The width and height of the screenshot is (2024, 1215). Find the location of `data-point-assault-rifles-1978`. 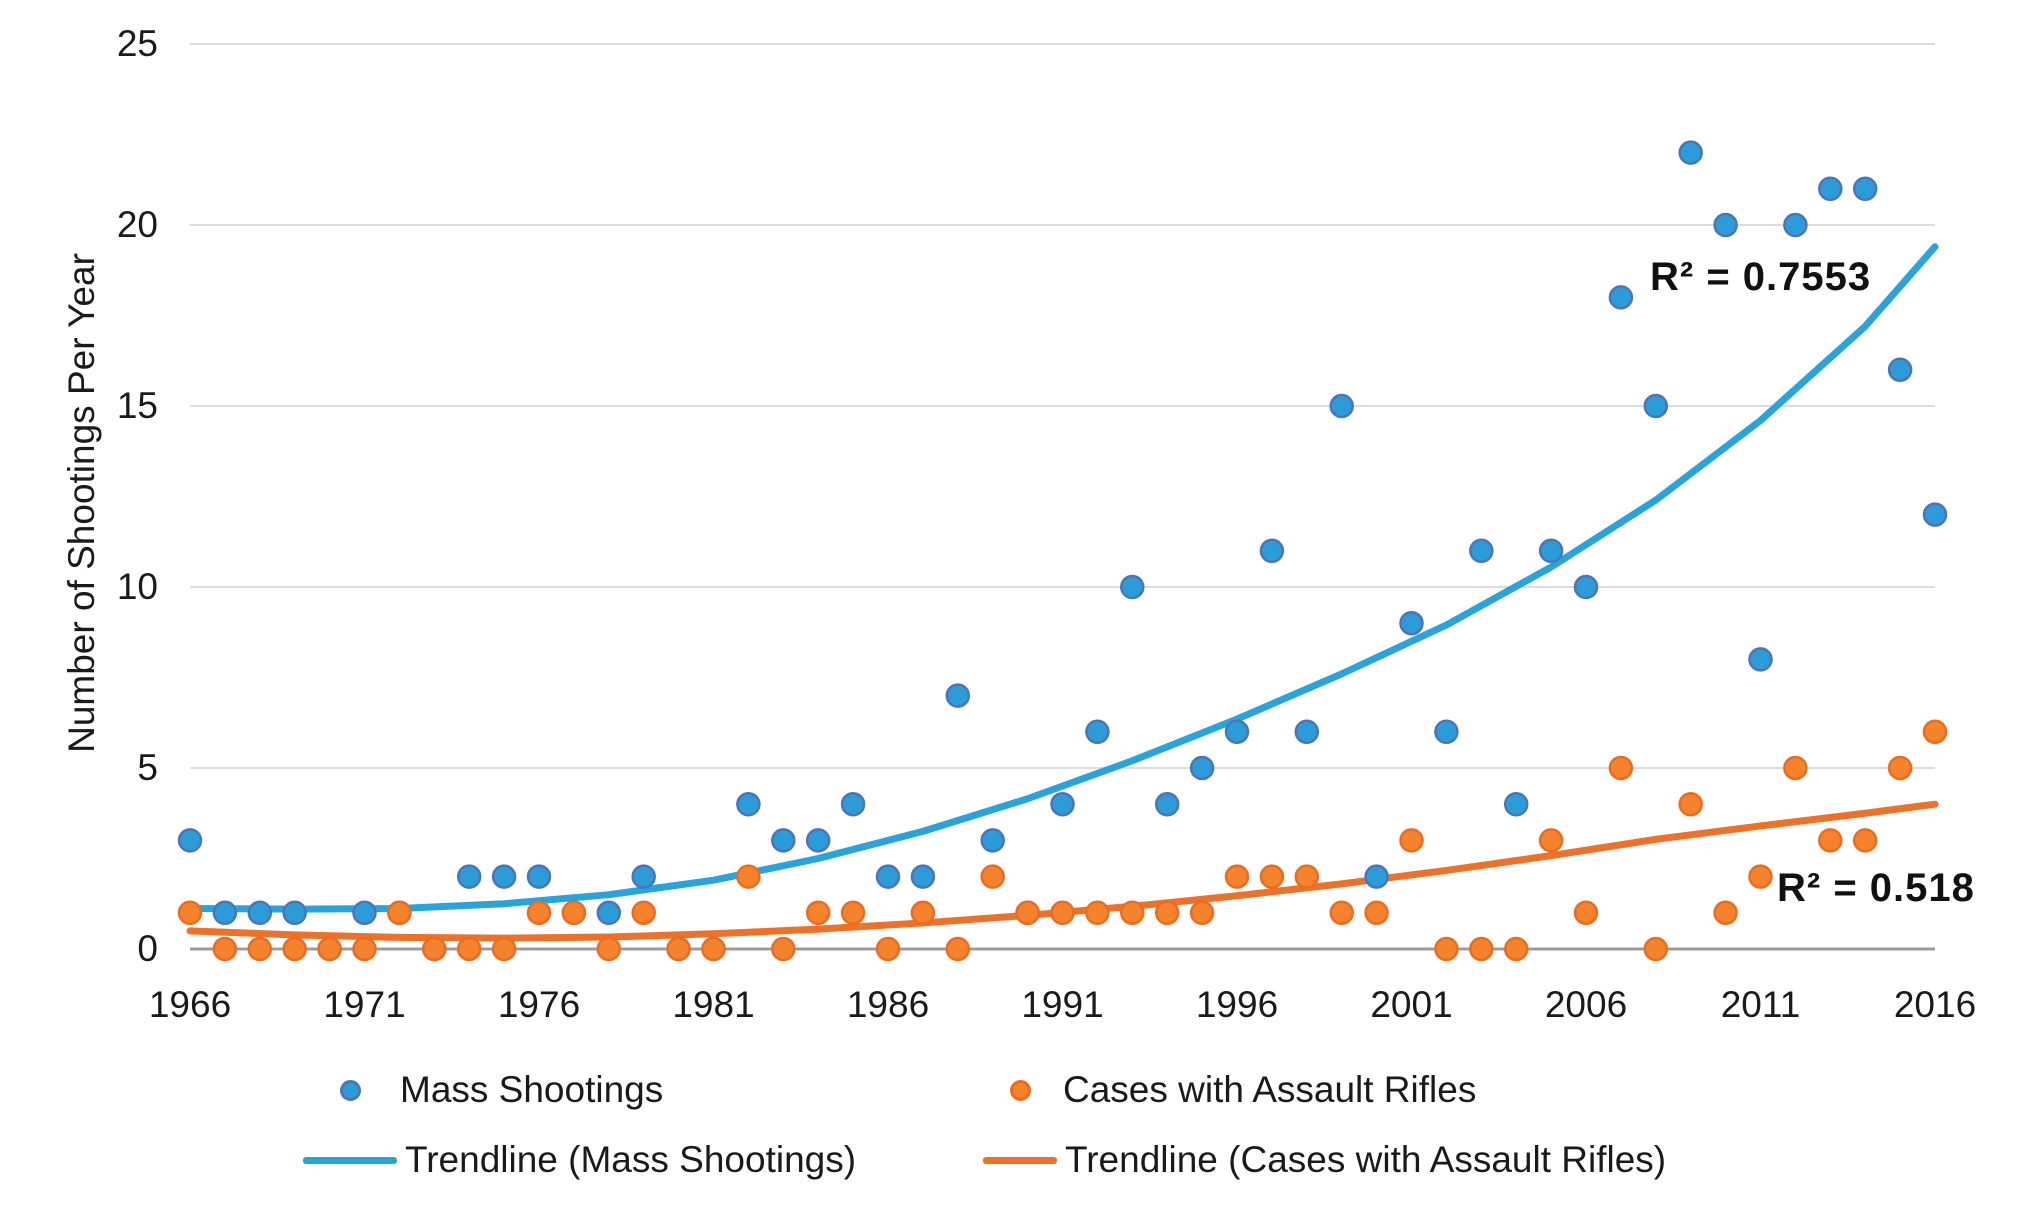

data-point-assault-rifles-1978 is located at coordinates (609, 949).